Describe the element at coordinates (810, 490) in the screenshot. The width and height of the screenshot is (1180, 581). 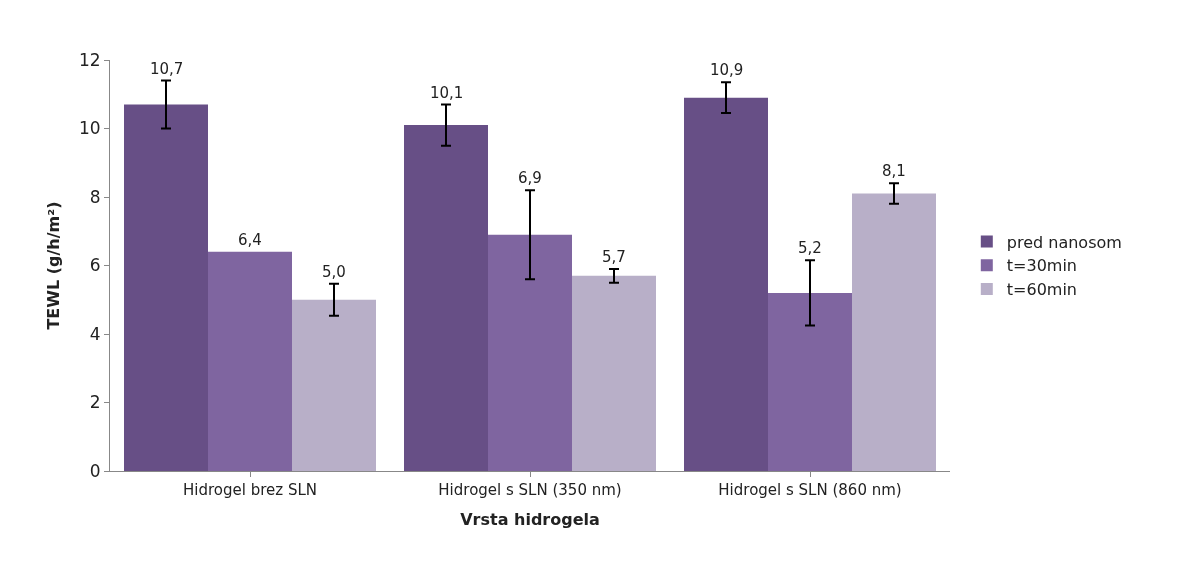
I see `x-tick-label: Hidrogel s SLN (860 nm)` at that location.